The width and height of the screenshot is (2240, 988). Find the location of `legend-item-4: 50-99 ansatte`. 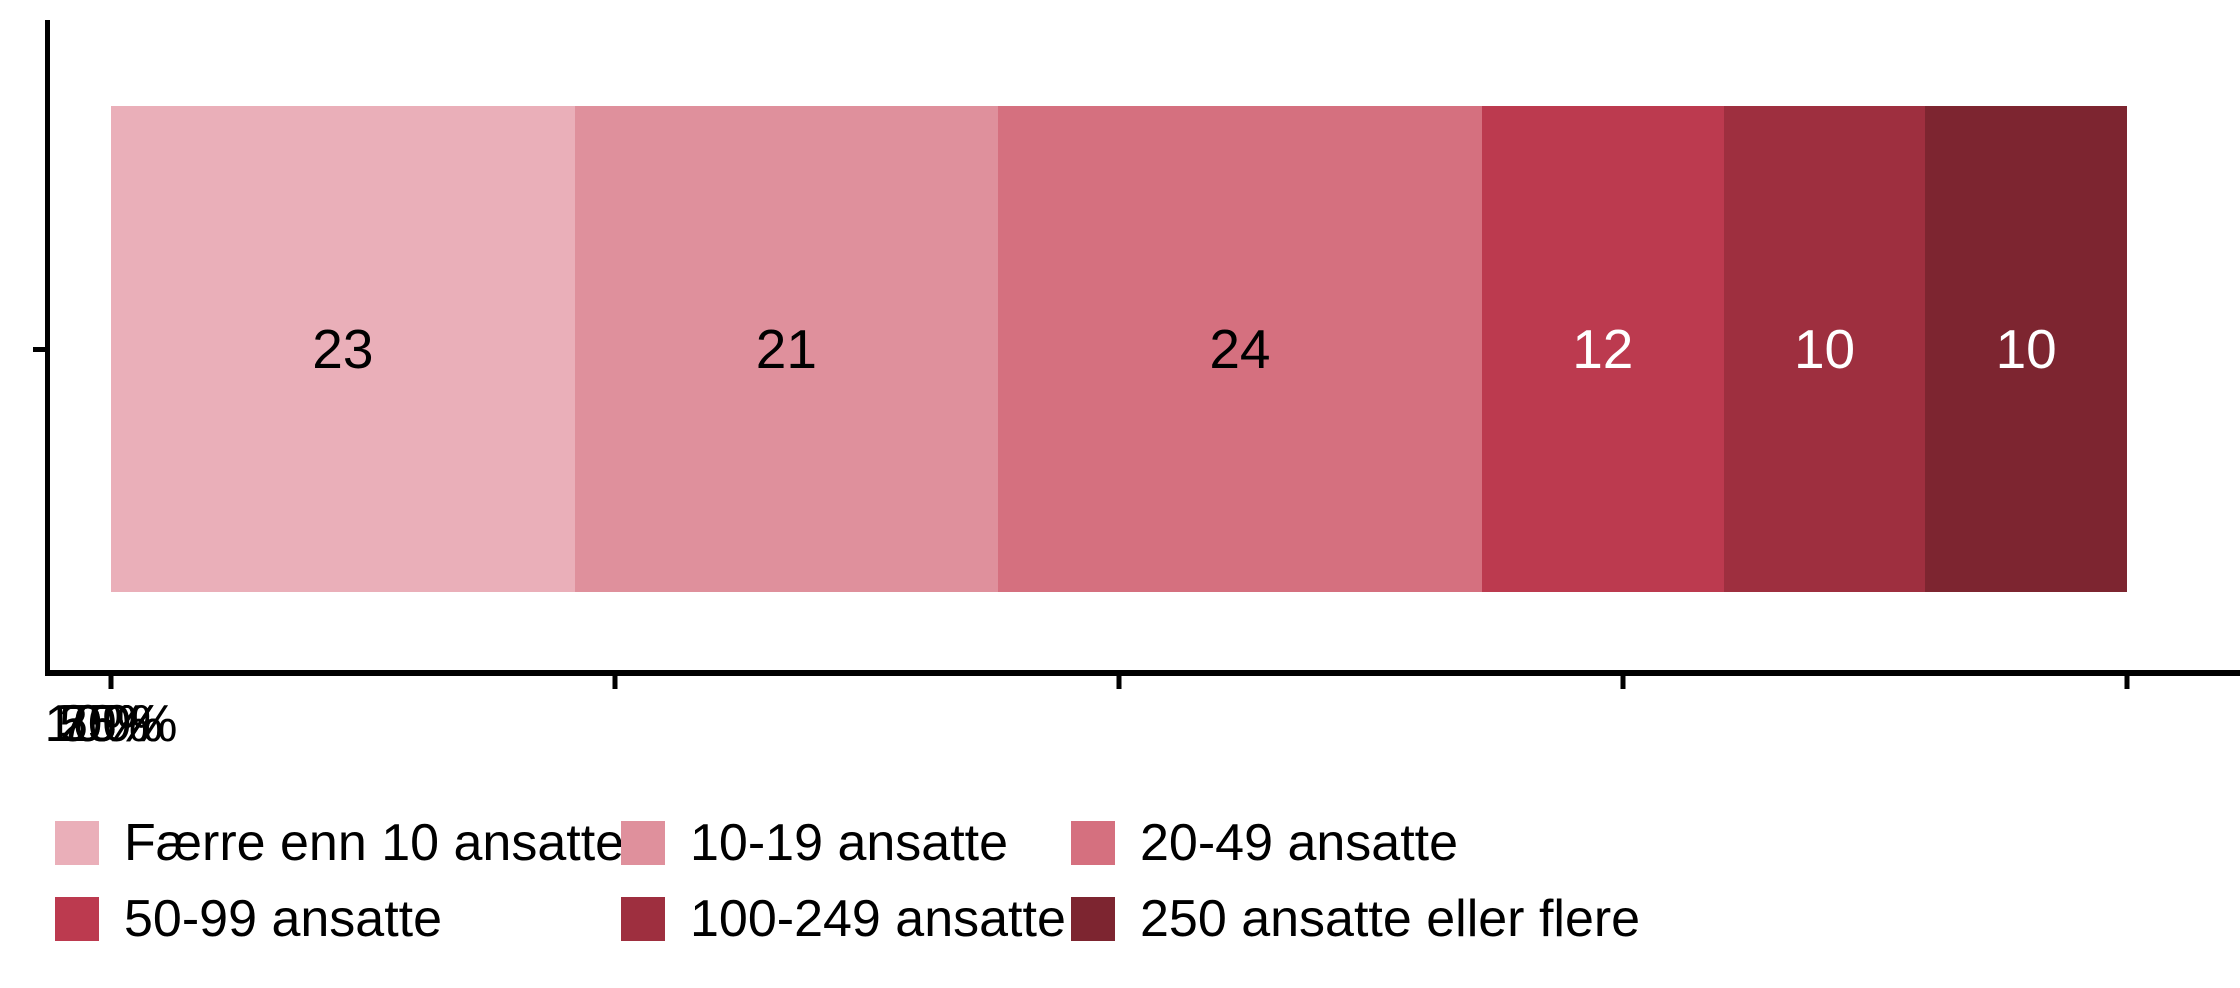

legend-item-4: 50-99 ansatte is located at coordinates (248, 919).